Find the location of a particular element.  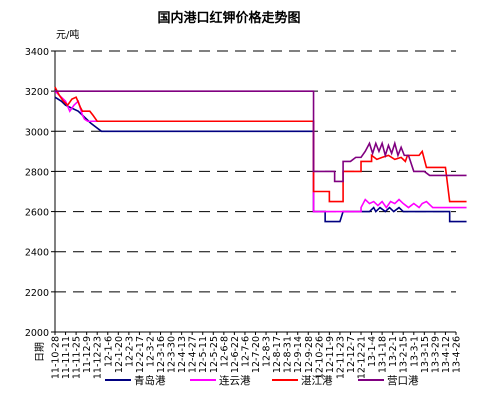

x-tick-label: 12-2-3 is located at coordinates (129, 351).